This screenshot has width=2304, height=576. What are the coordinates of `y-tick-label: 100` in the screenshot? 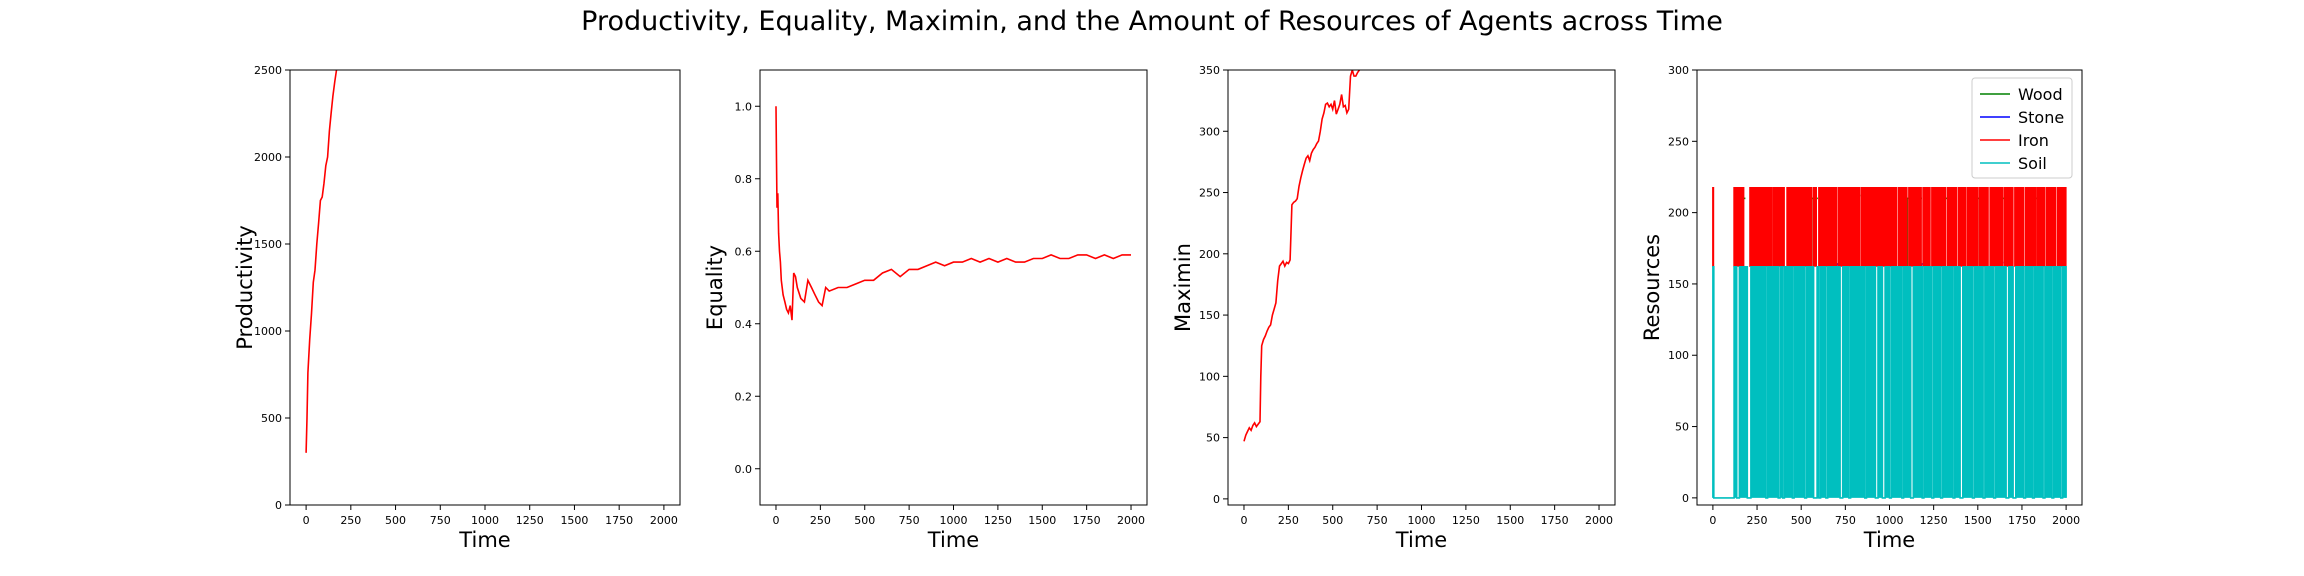 It's located at (1678, 355).